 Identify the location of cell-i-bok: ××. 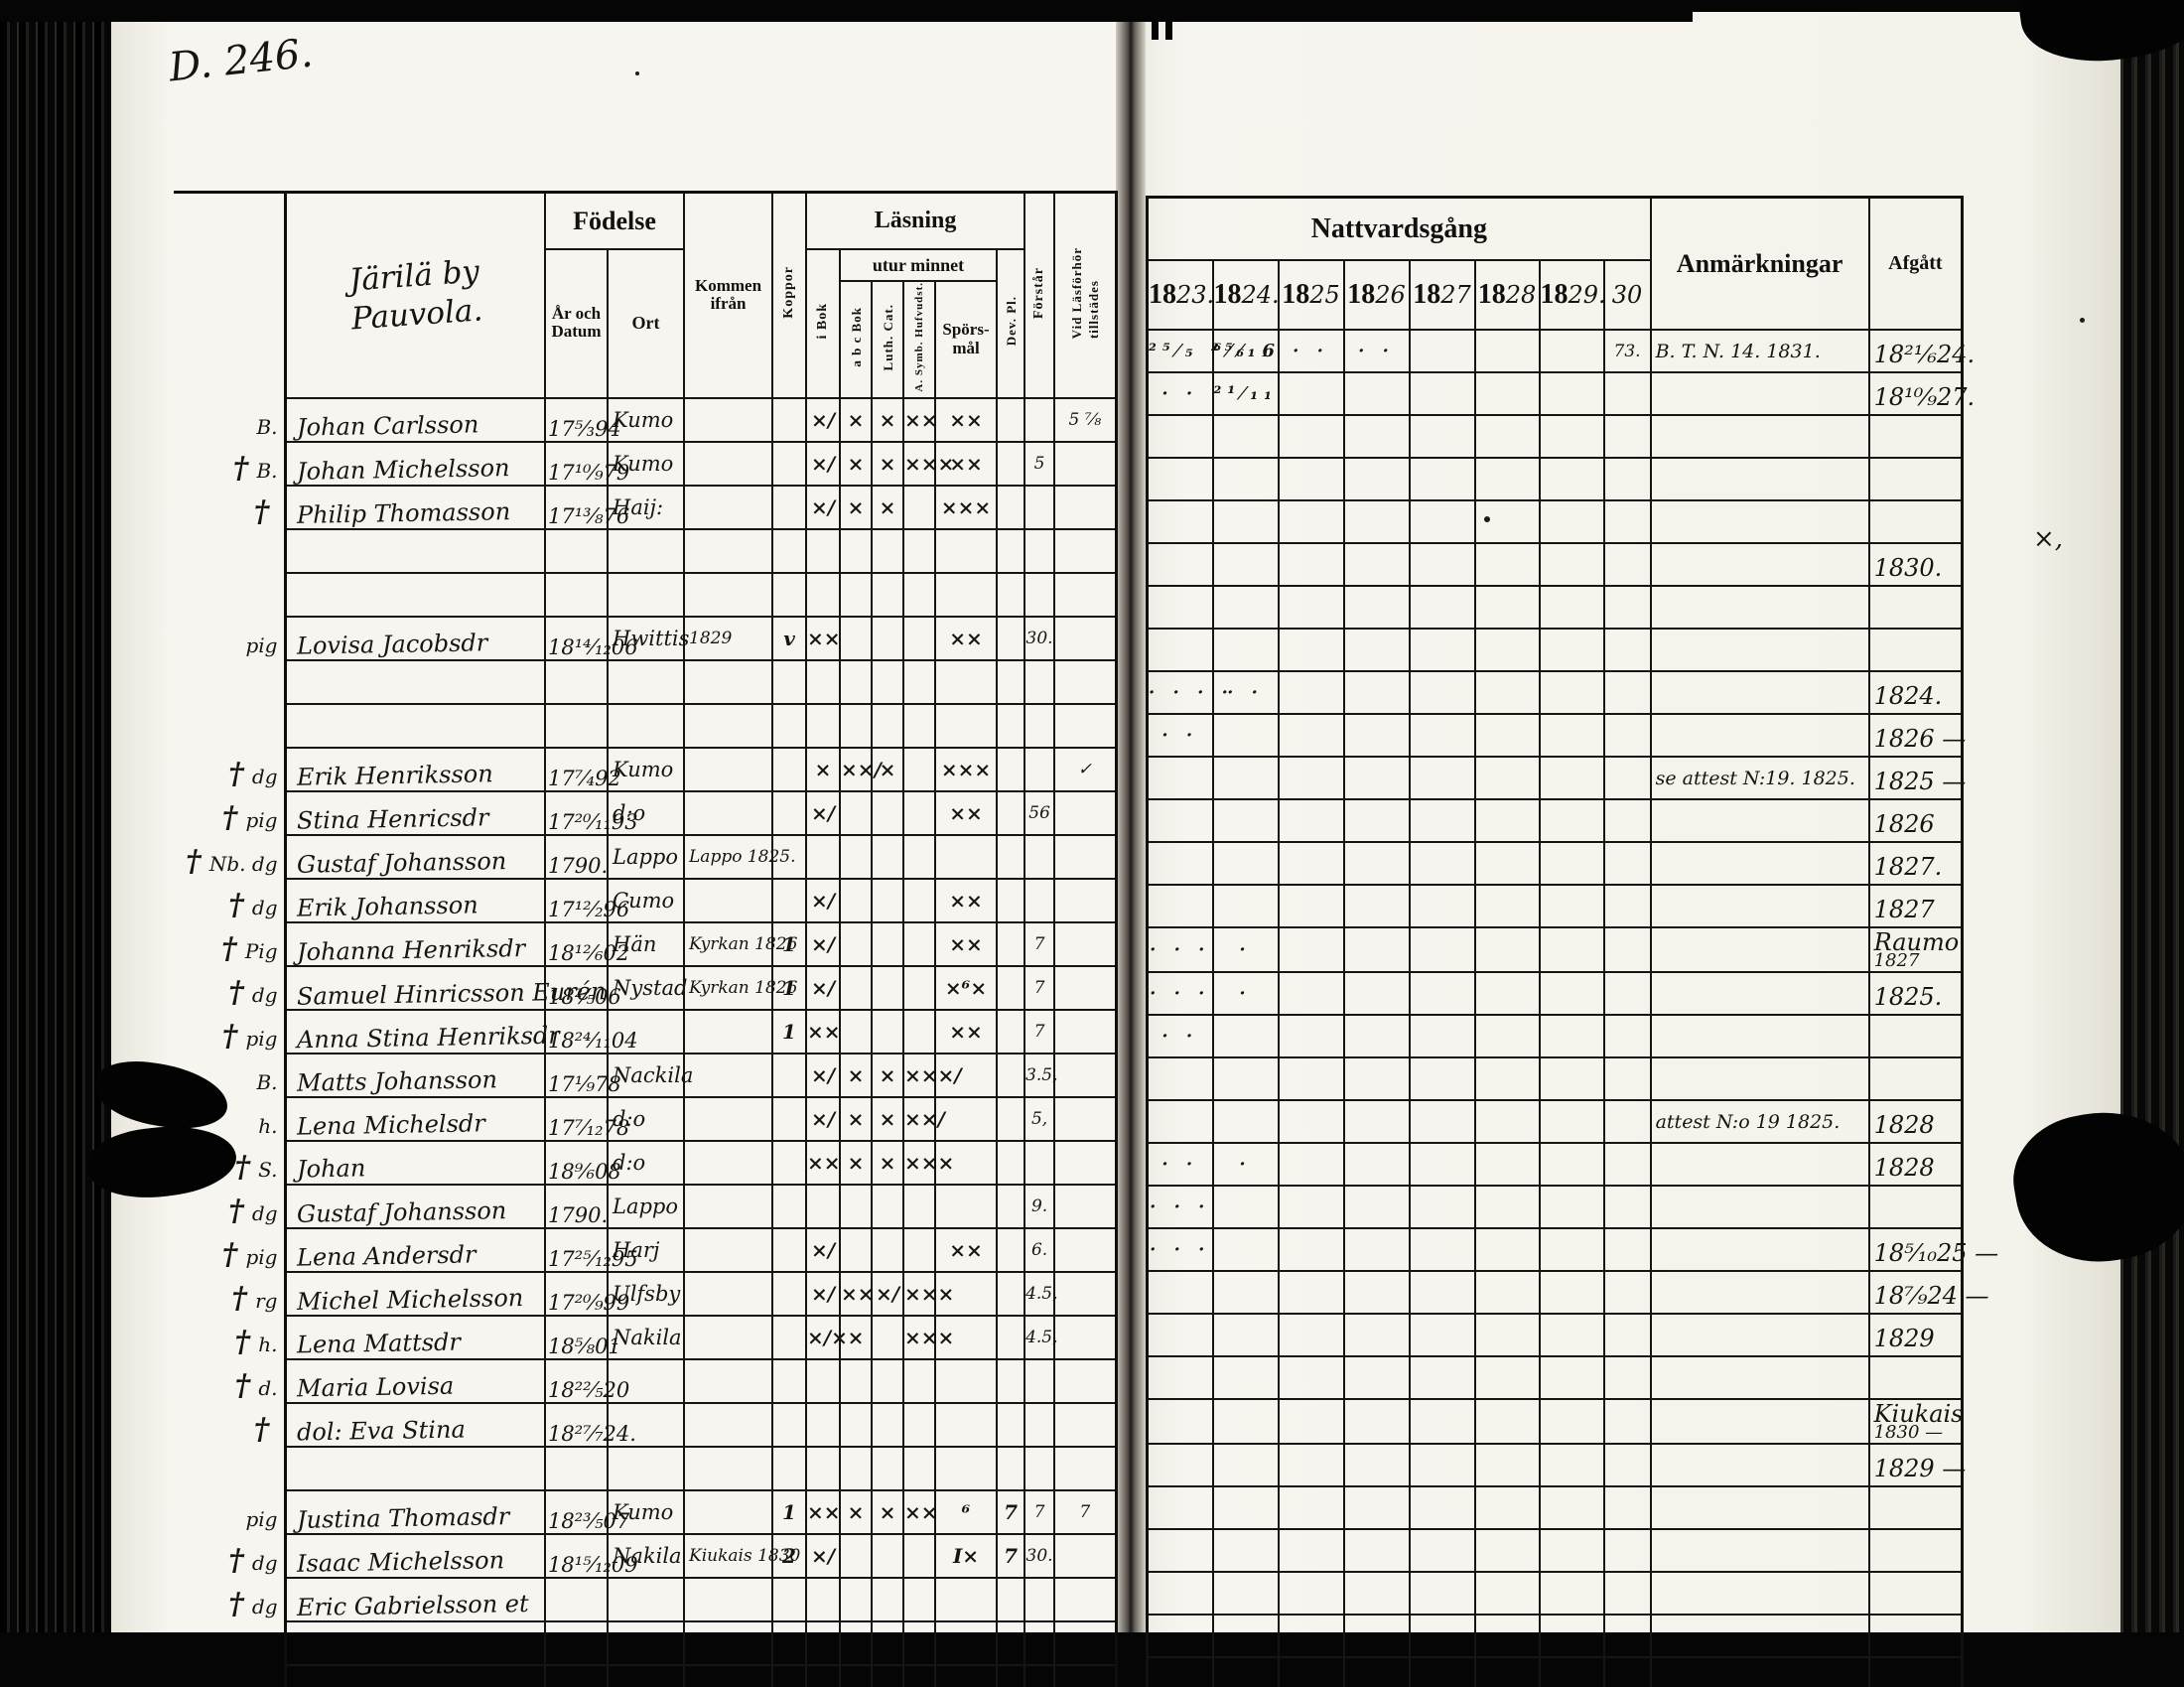
(823, 1162).